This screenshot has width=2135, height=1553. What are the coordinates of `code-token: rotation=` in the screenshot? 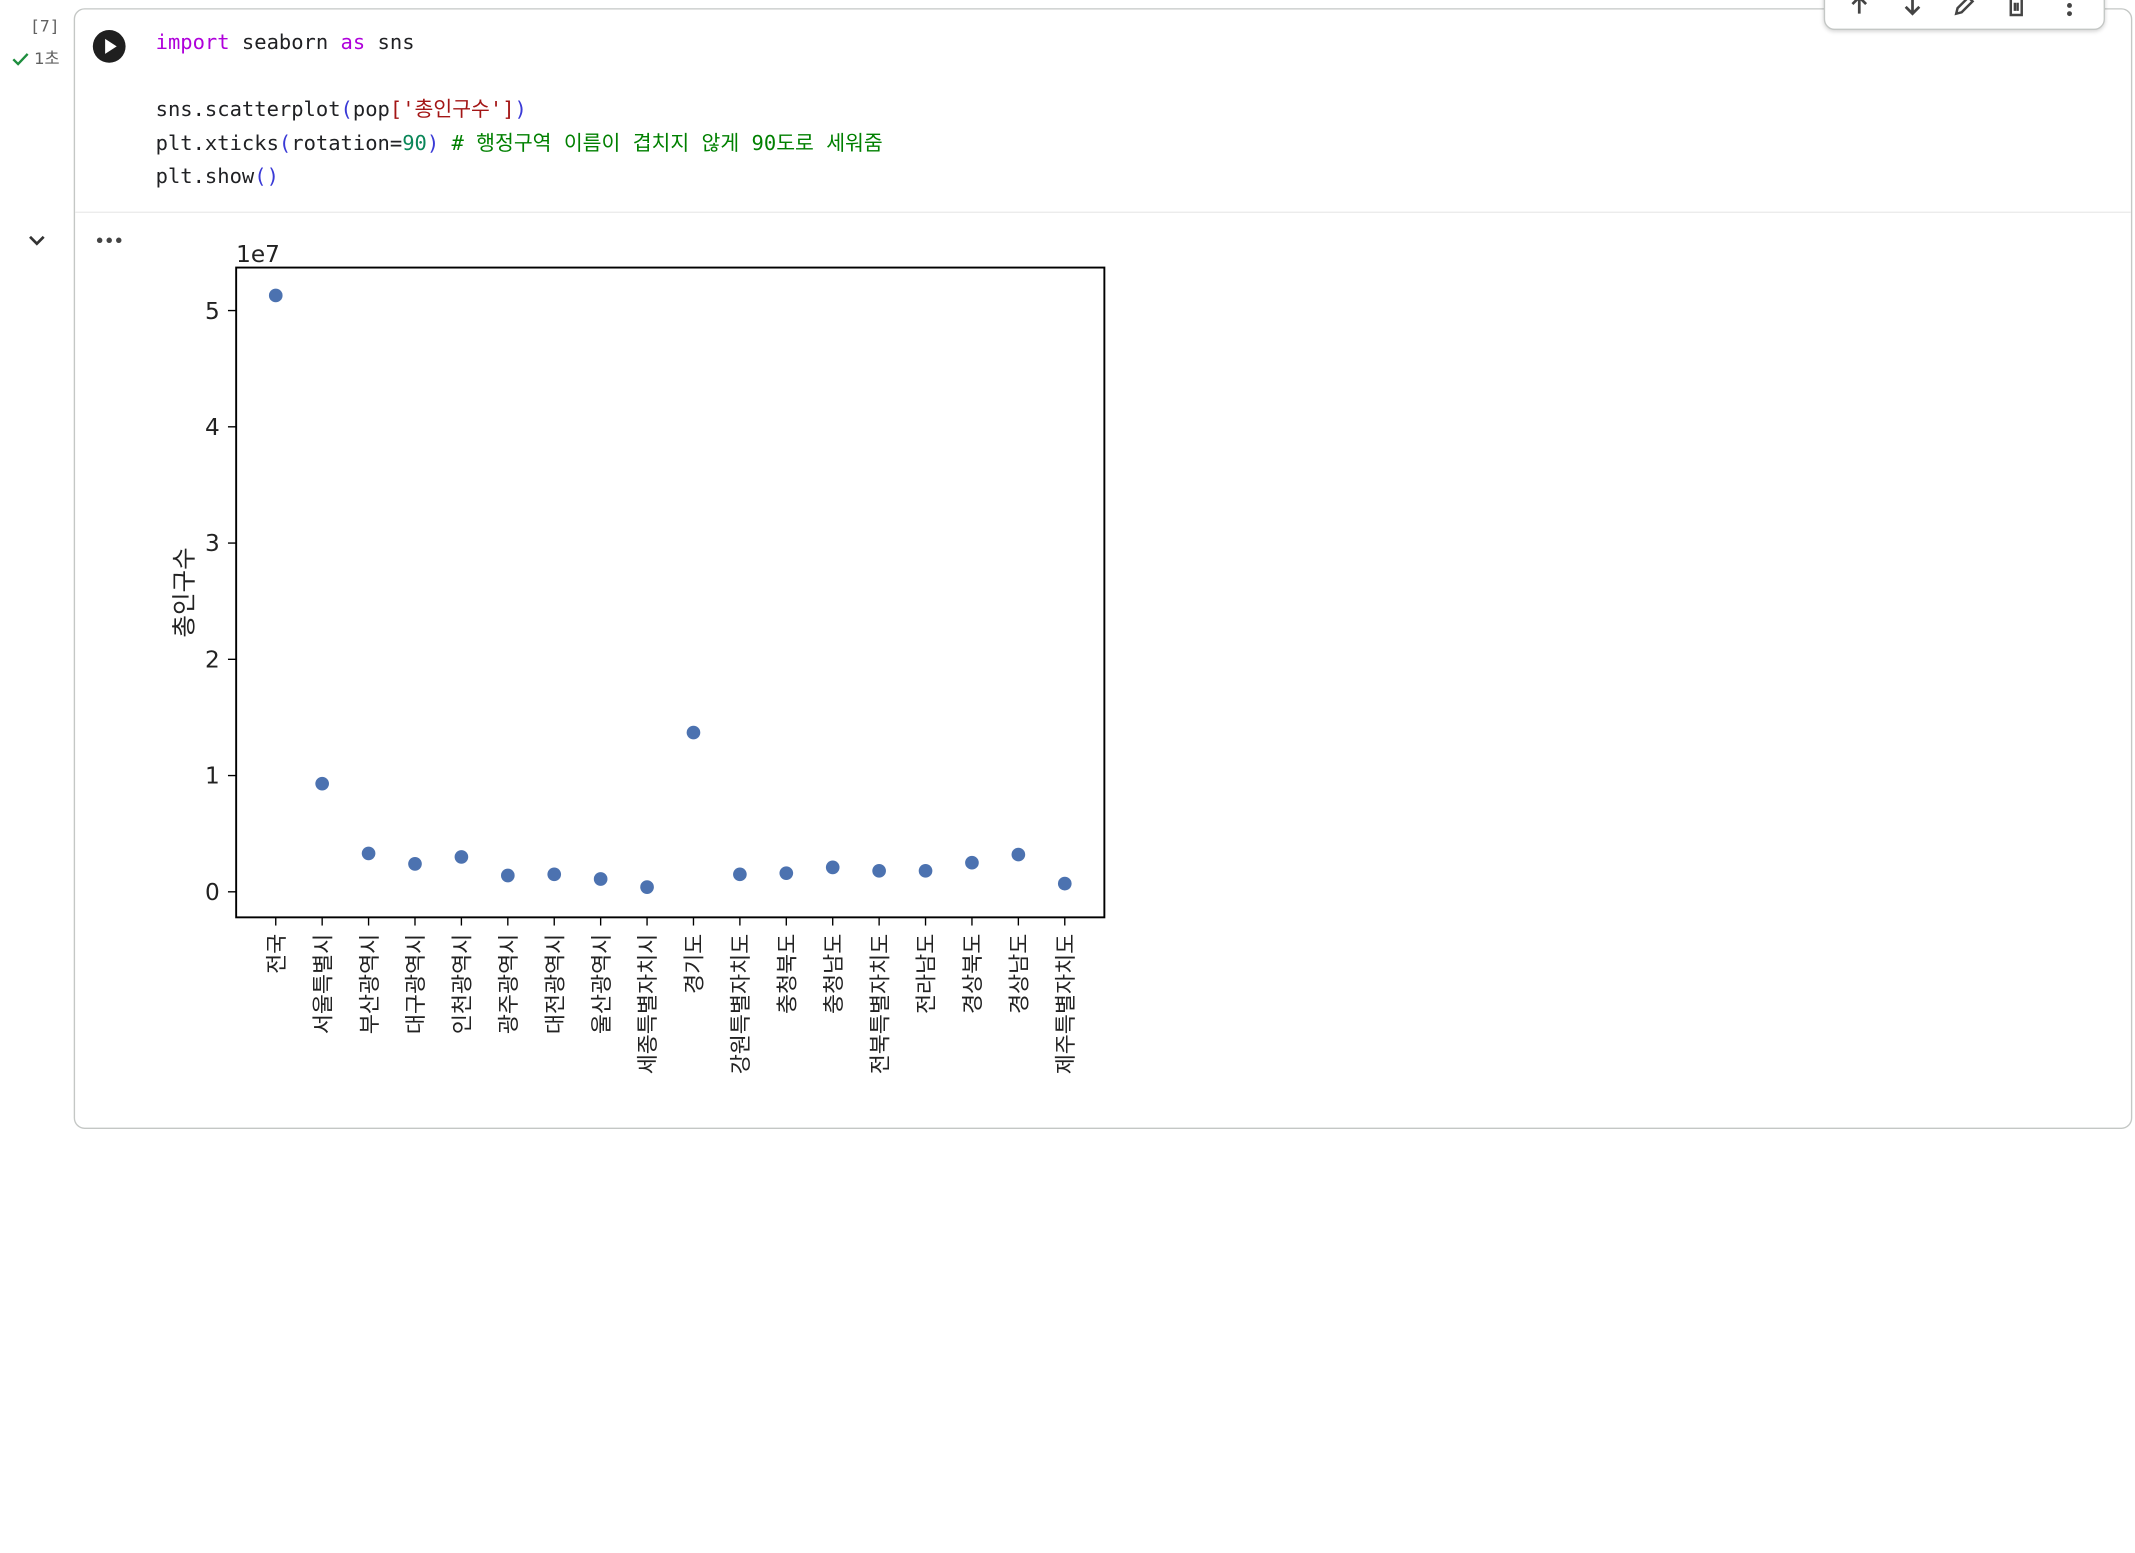 It's located at (347, 142).